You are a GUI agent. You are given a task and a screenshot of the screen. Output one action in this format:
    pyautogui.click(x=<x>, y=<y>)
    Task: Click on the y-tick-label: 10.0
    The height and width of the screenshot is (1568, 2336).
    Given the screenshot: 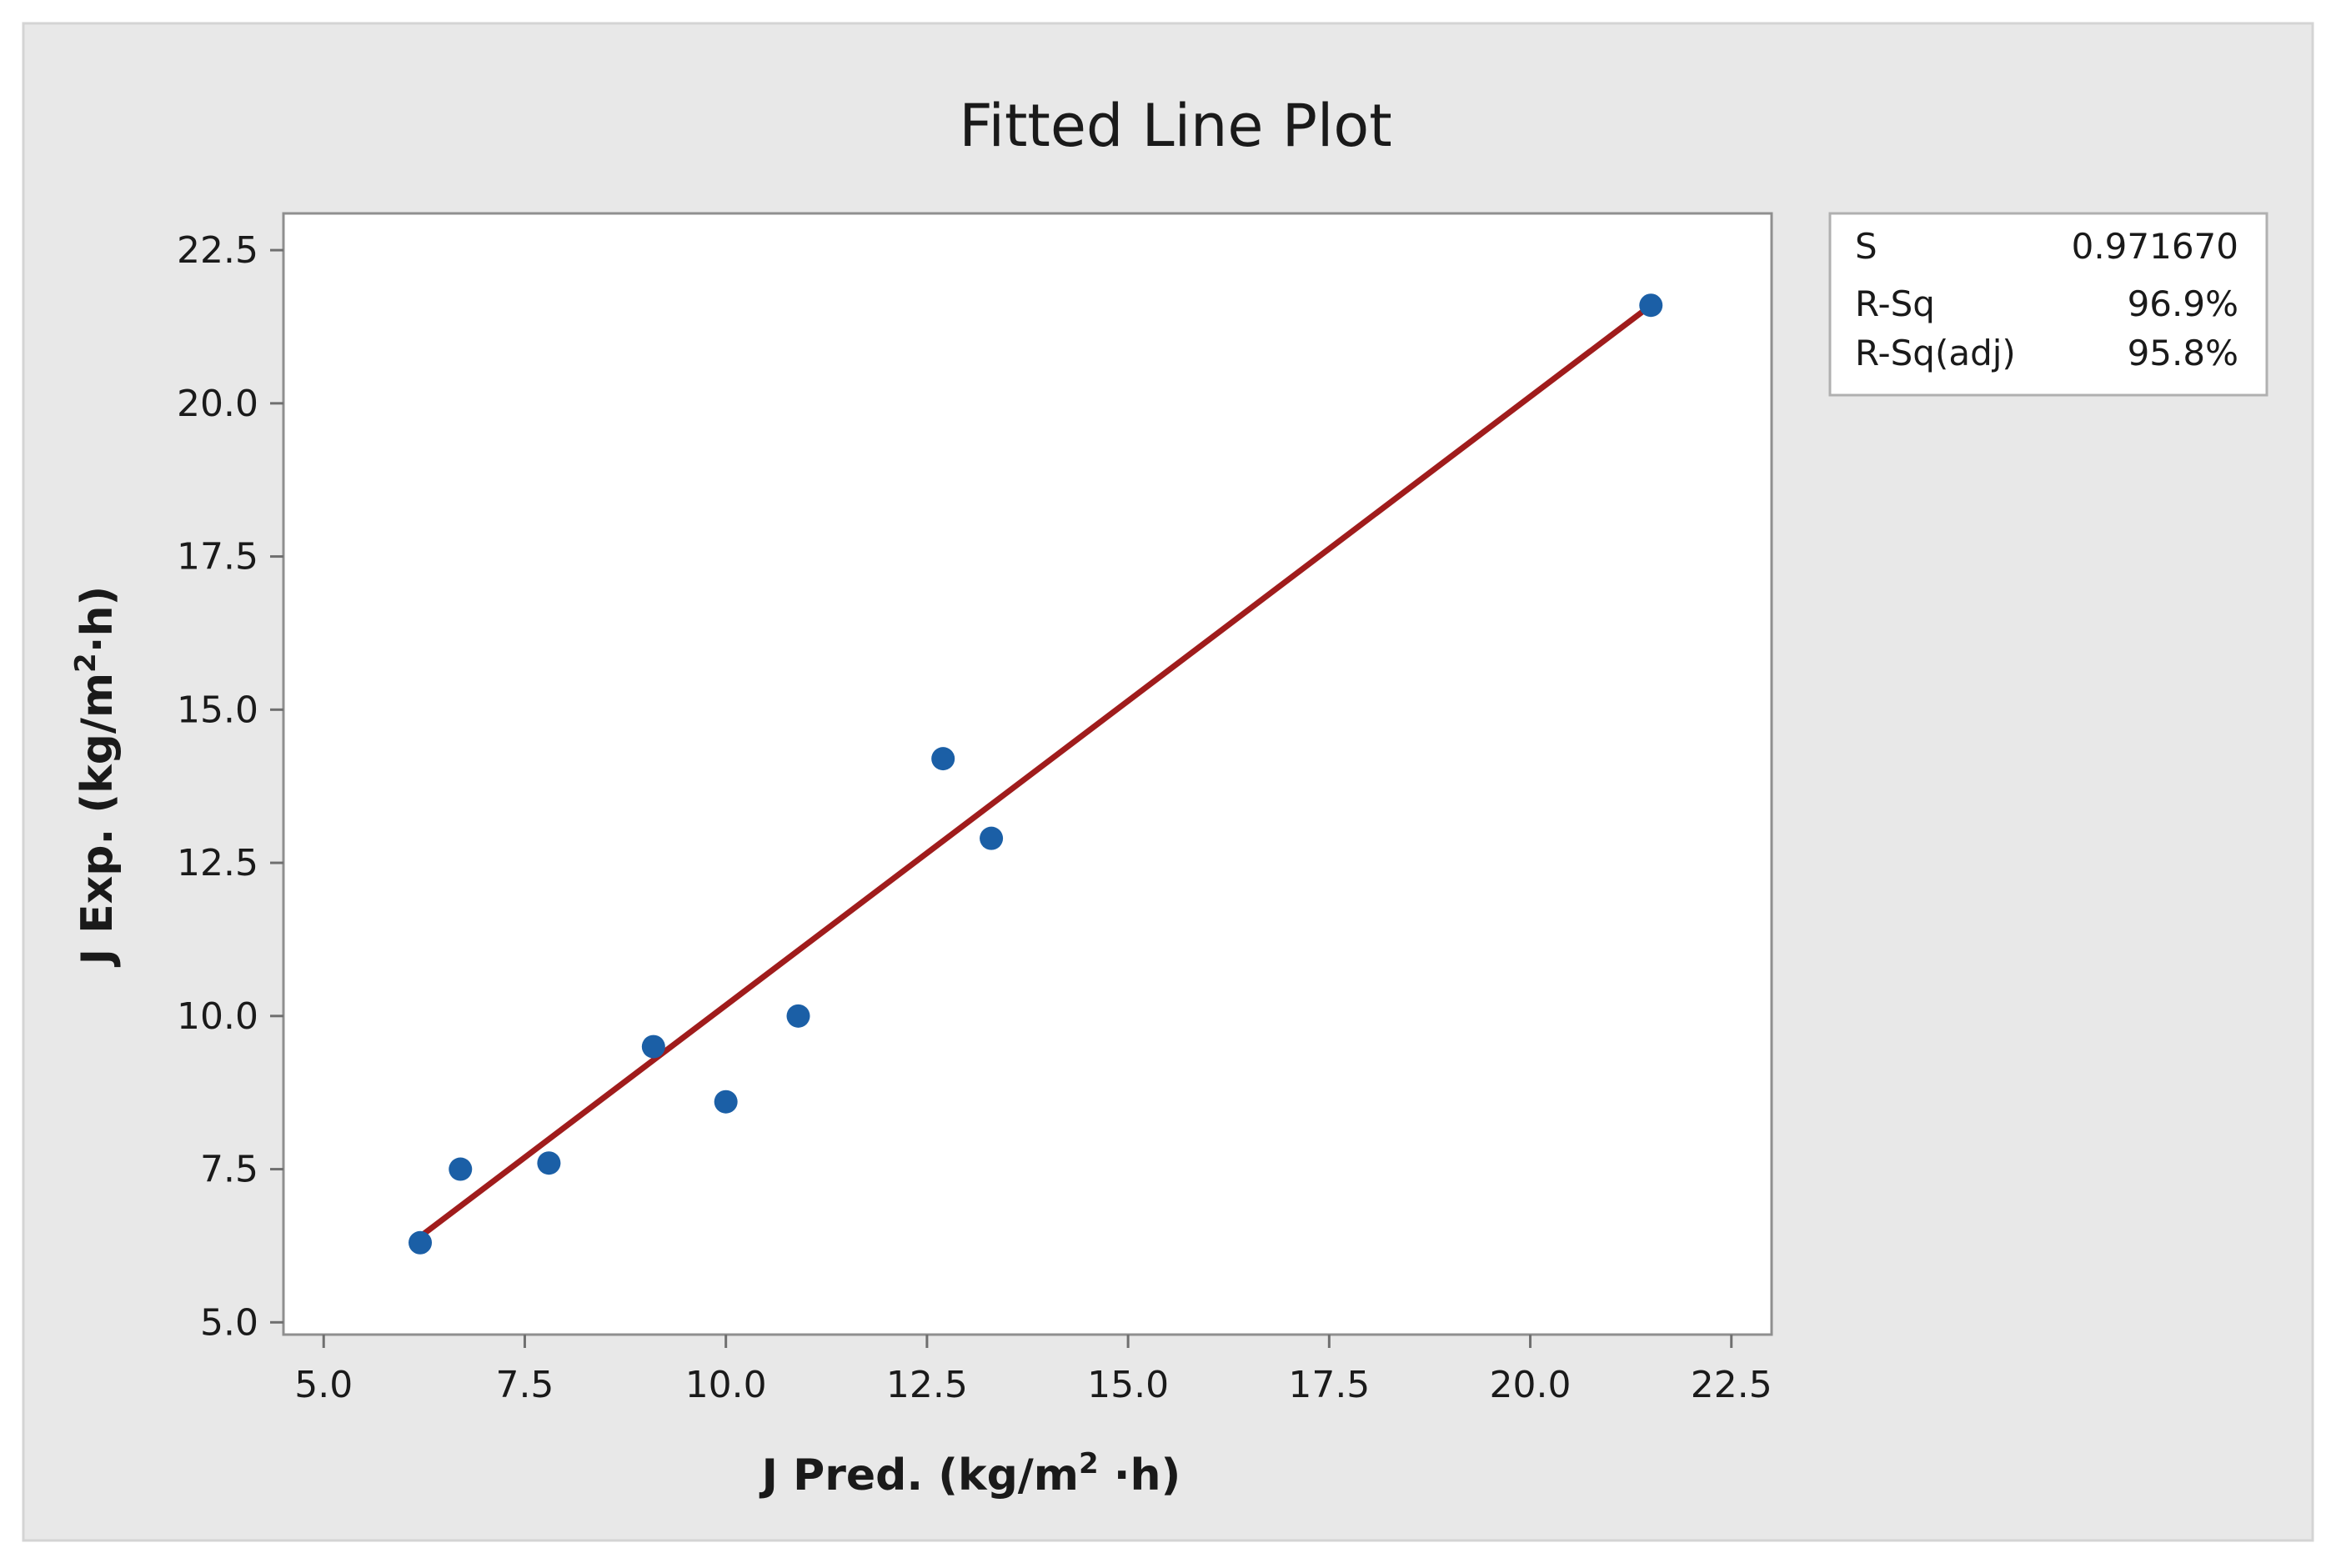 What is the action you would take?
    pyautogui.click(x=218, y=1016)
    